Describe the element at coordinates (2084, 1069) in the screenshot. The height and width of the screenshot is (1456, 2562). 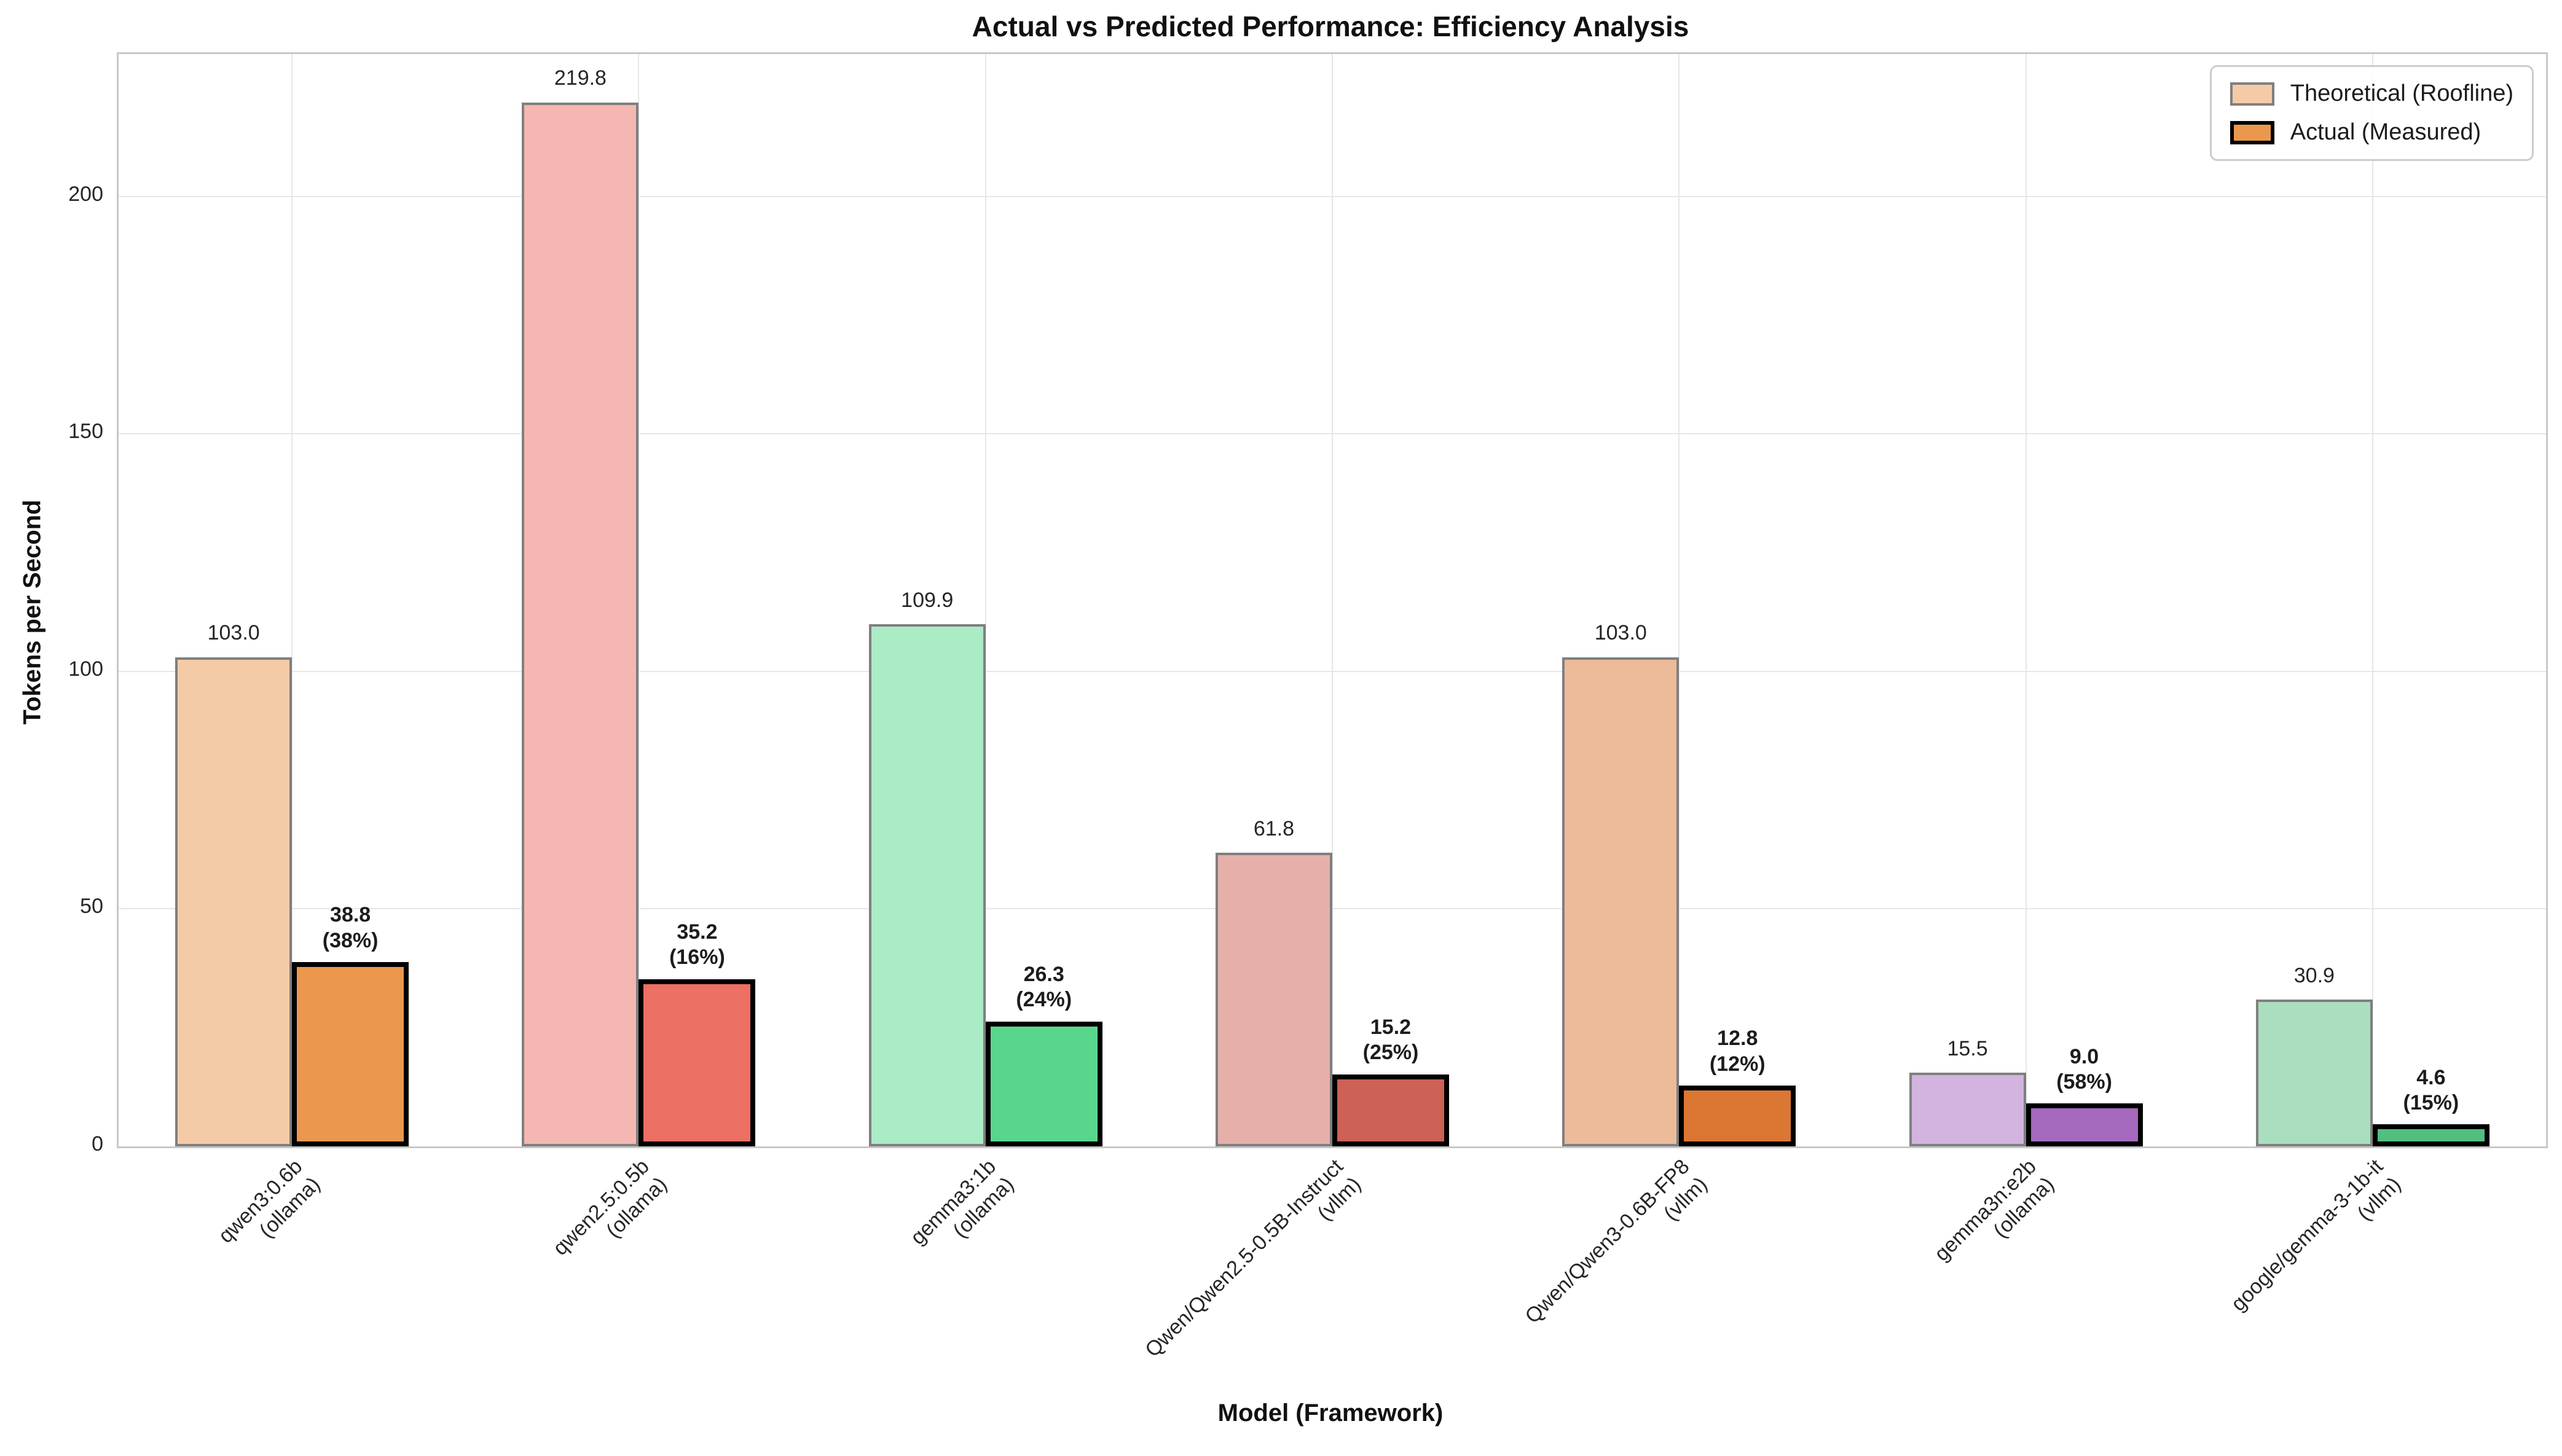
I see `value-label-actual-5: 9.0 (58%)` at that location.